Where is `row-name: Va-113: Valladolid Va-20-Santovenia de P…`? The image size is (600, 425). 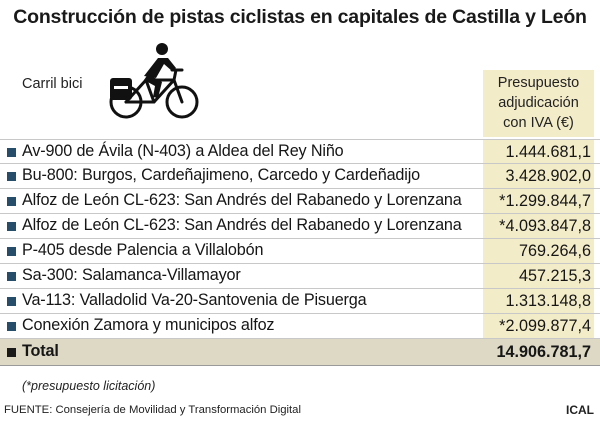 row-name: Va-113: Valladolid Va-20-Santovenia de P… is located at coordinates (194, 300).